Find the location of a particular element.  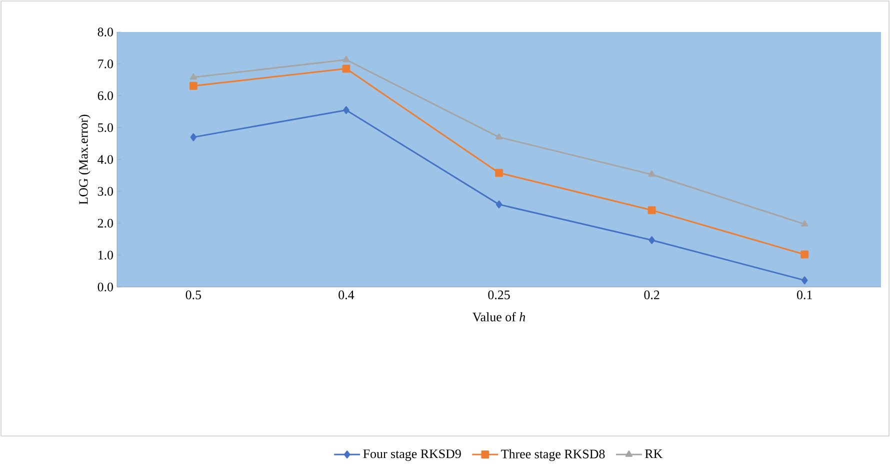

legend-label: RK is located at coordinates (654, 454).